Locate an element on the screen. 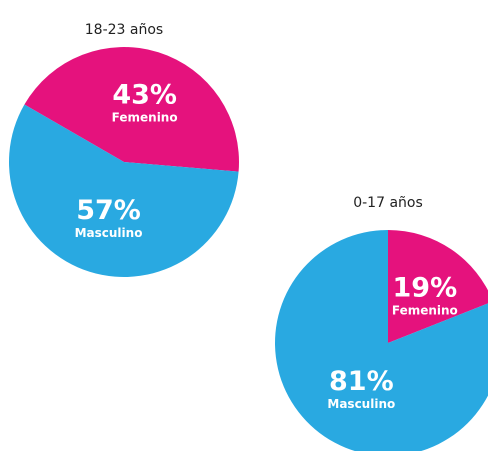 The image size is (488, 451). chart-title: 18-23 años is located at coordinates (124, 30).